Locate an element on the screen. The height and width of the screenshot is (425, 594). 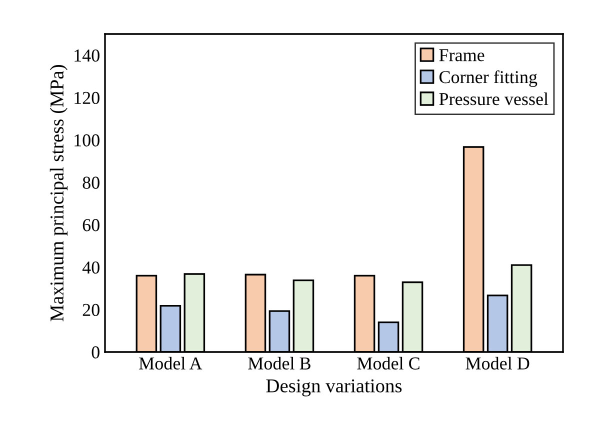
x-axis-title: Design variations is located at coordinates (334, 387).